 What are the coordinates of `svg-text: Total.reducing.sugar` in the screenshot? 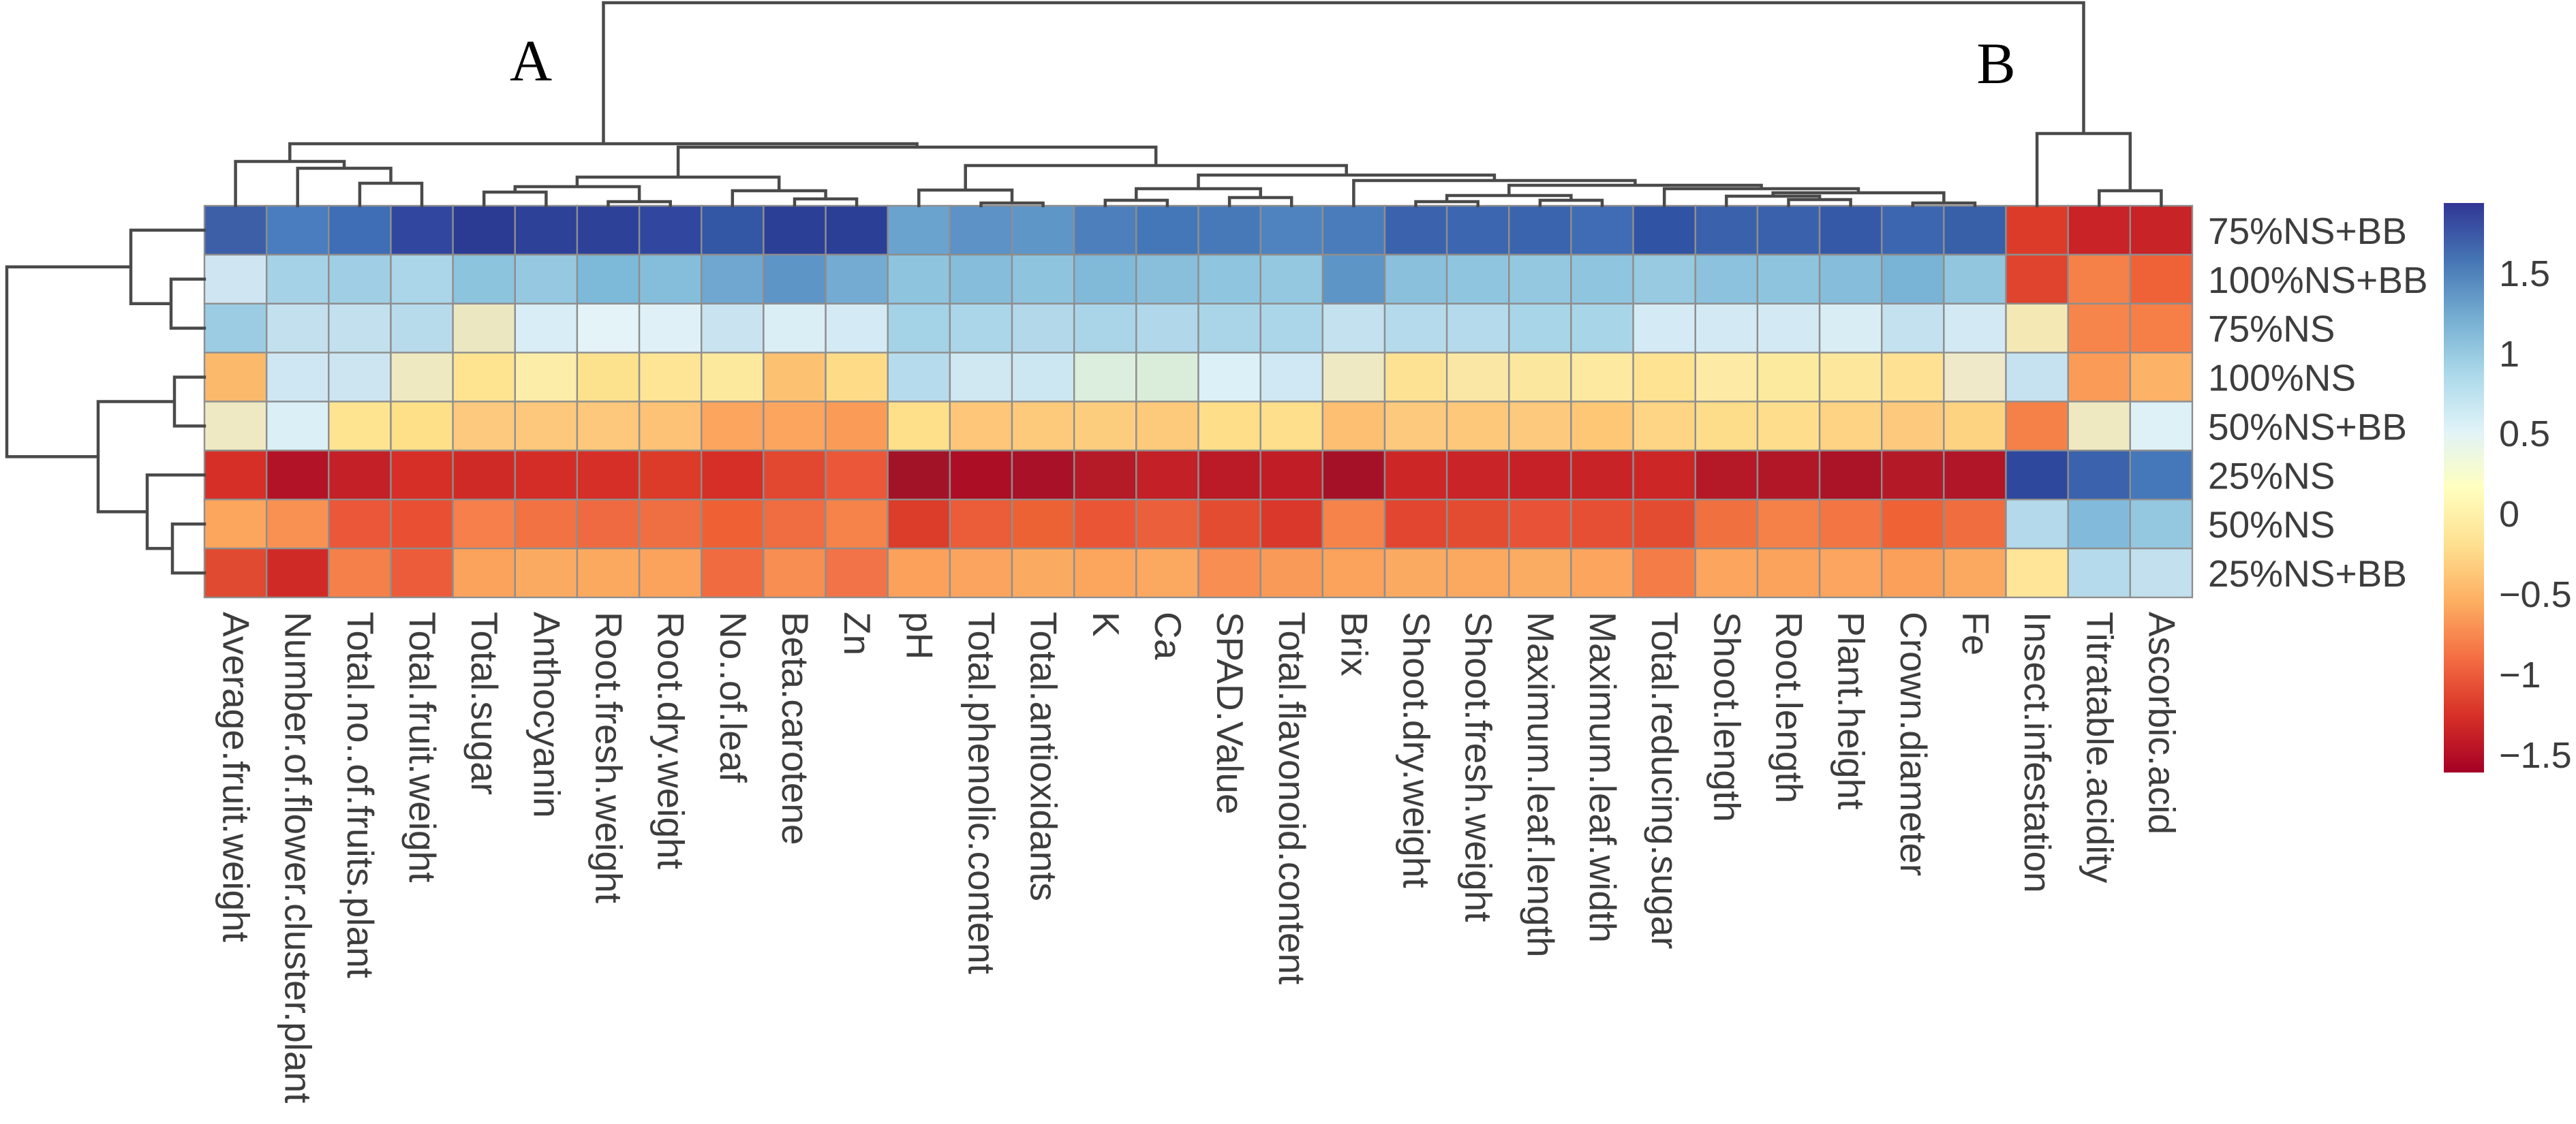 It's located at (1665, 780).